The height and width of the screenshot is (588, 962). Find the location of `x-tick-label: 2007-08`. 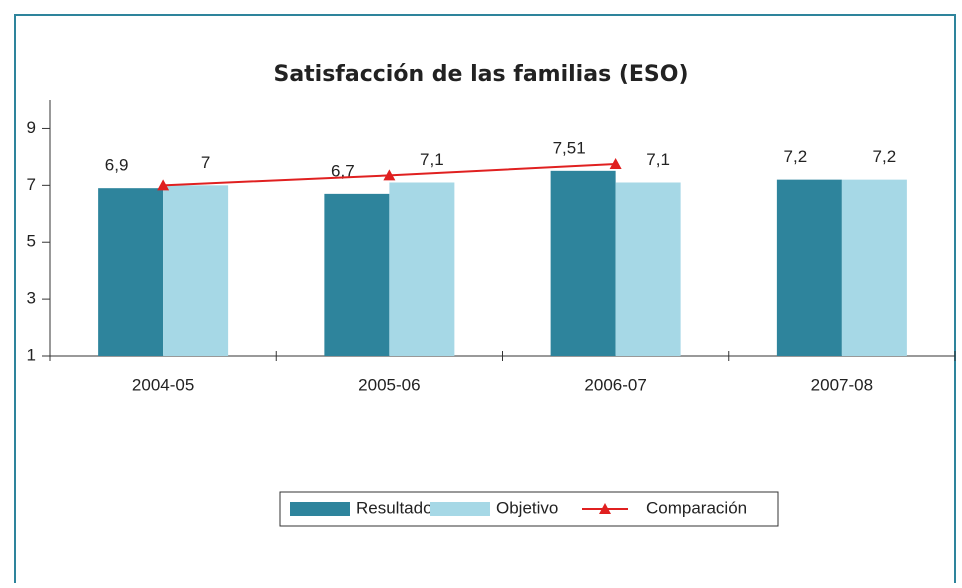

x-tick-label: 2007-08 is located at coordinates (842, 384).